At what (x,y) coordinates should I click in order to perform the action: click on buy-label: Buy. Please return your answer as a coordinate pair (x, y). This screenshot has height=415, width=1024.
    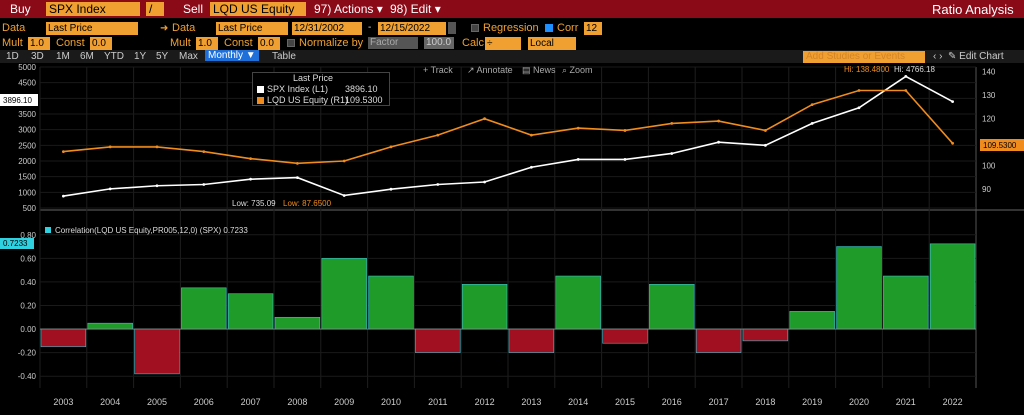
    Looking at the image, I should click on (20, 9).